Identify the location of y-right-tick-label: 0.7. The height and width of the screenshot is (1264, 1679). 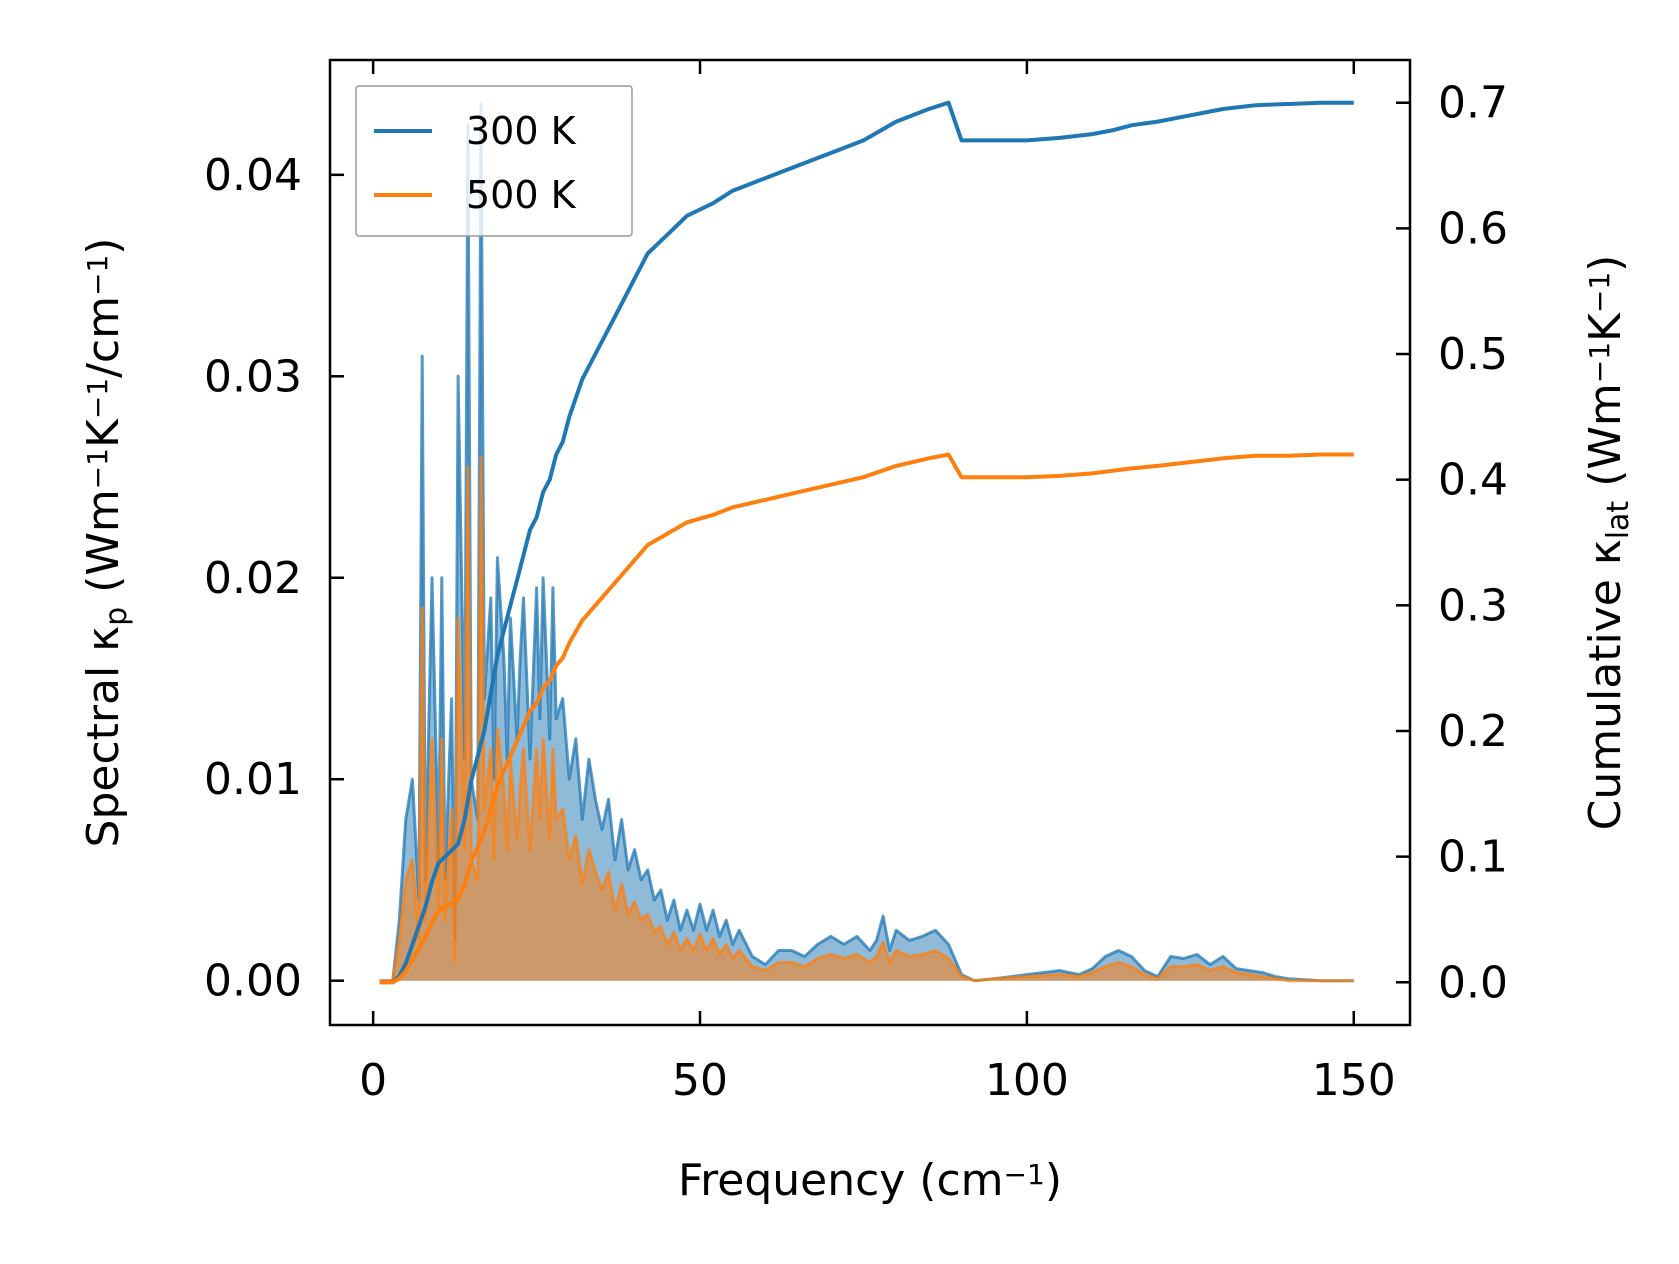
(1473, 103).